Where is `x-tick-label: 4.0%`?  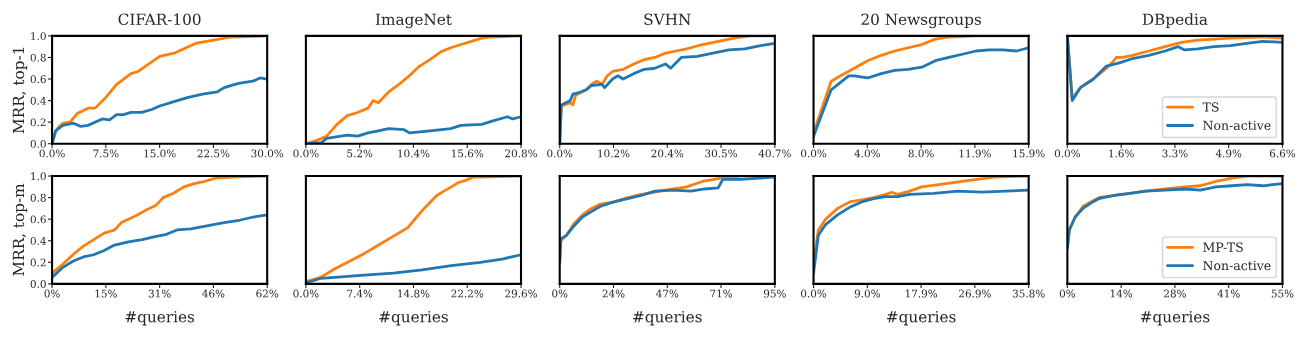 x-tick-label: 4.0% is located at coordinates (867, 153).